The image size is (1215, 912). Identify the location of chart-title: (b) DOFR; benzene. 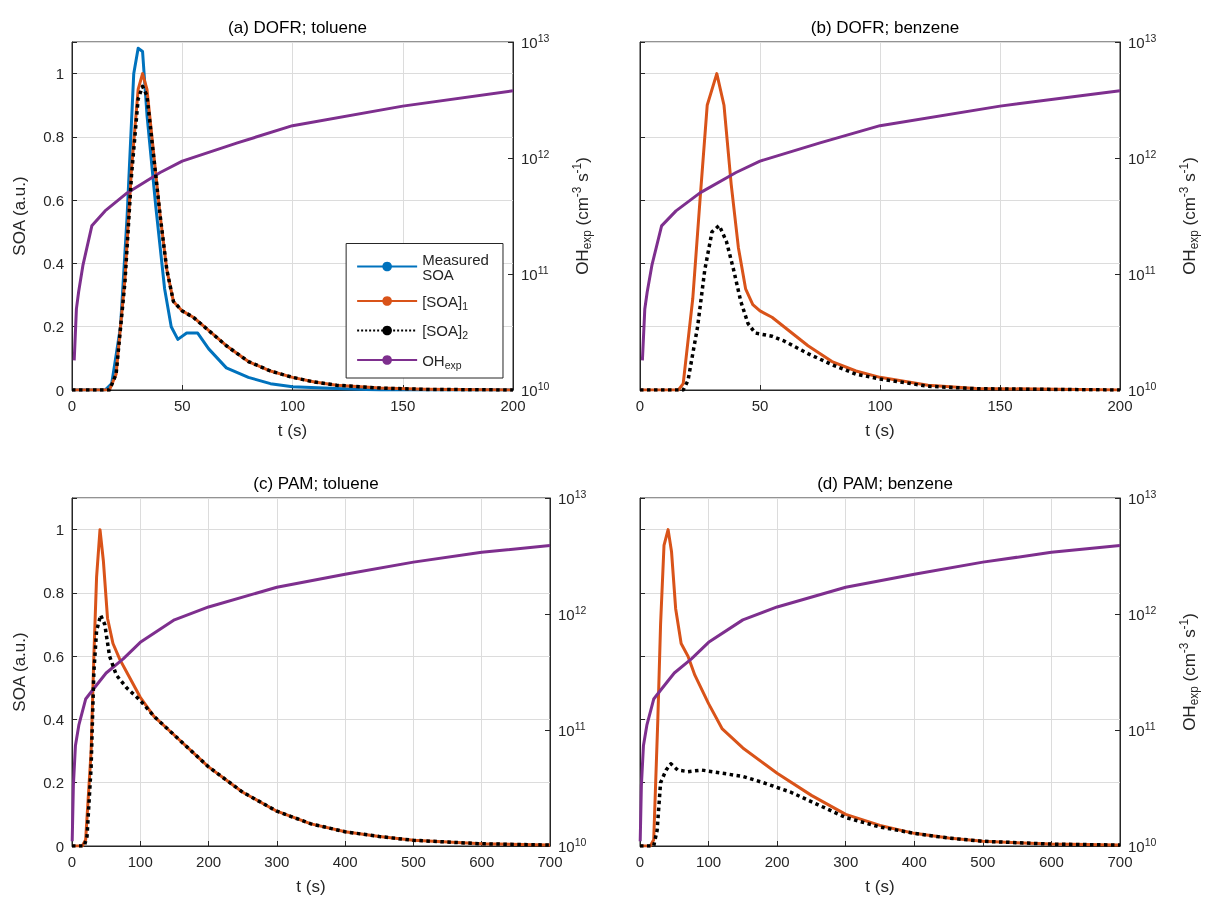
(885, 27).